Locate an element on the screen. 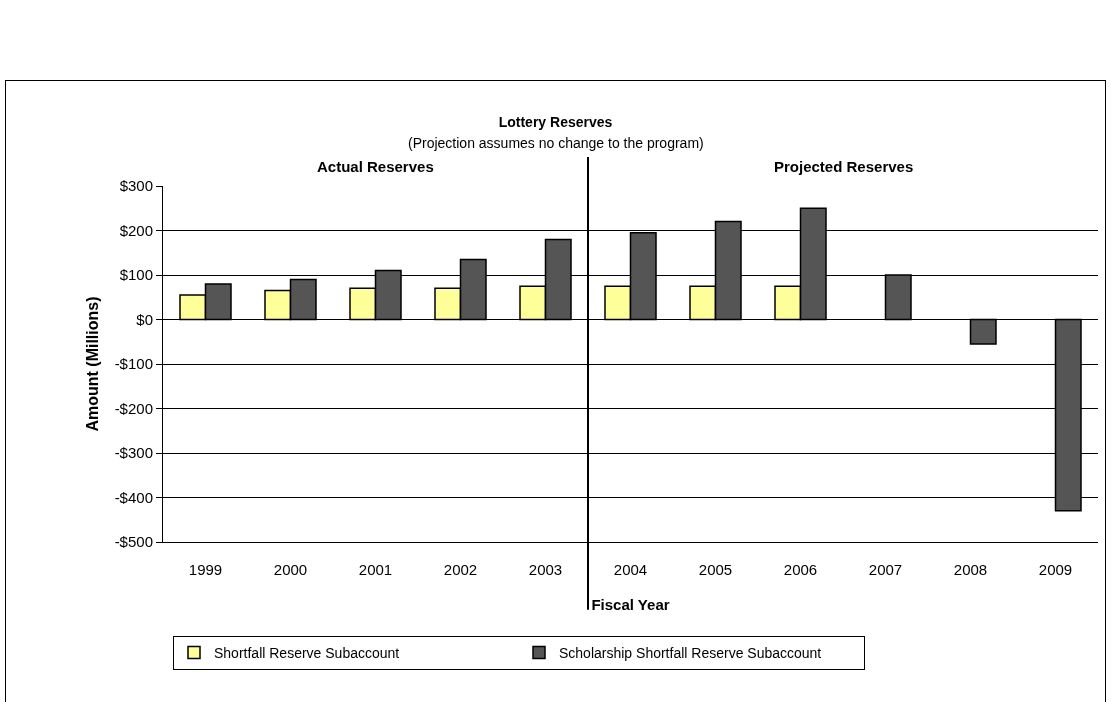 The image size is (1111, 702). y-axis-title: Amount (Millions) is located at coordinates (92, 364).